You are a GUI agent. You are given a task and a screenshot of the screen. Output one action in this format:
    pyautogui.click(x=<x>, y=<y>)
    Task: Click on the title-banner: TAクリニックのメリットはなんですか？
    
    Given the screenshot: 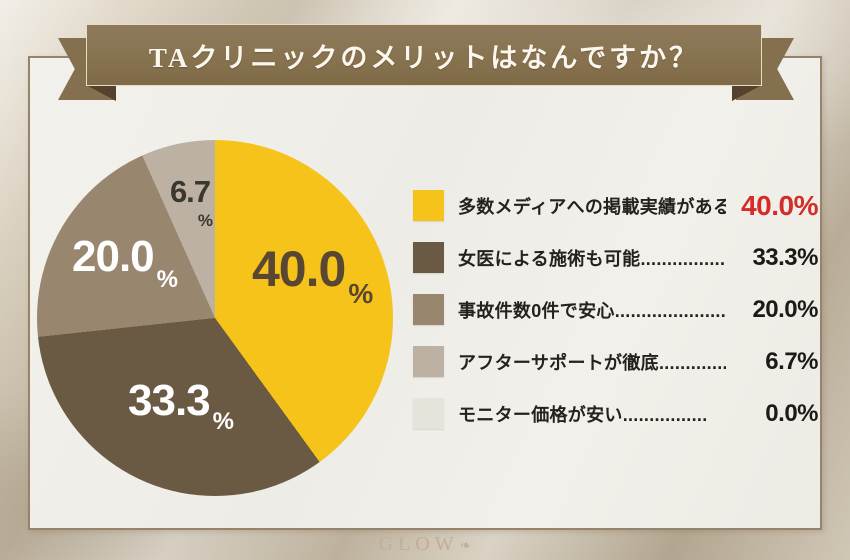 What is the action you would take?
    pyautogui.click(x=424, y=55)
    